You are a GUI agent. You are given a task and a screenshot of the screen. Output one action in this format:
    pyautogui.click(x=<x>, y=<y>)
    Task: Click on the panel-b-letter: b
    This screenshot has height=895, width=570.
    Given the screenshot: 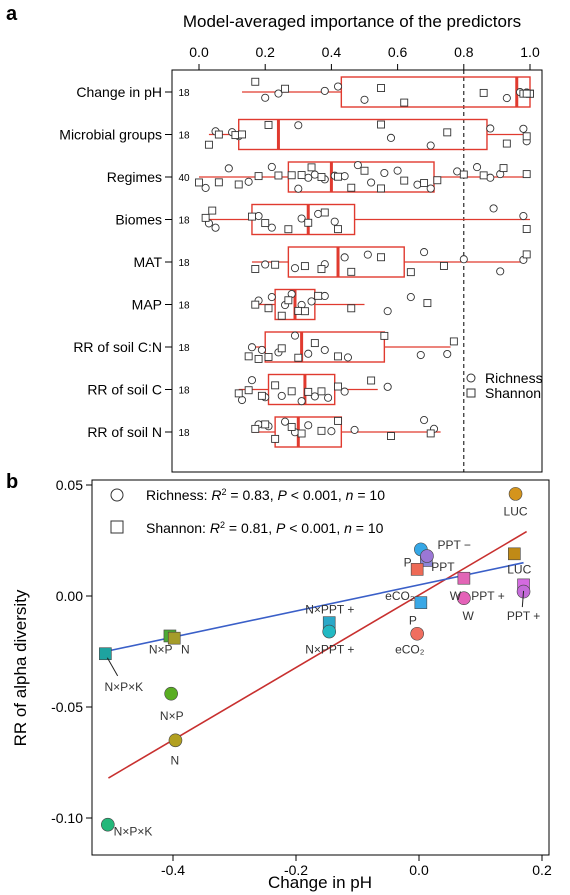 What is the action you would take?
    pyautogui.click(x=12, y=482)
    